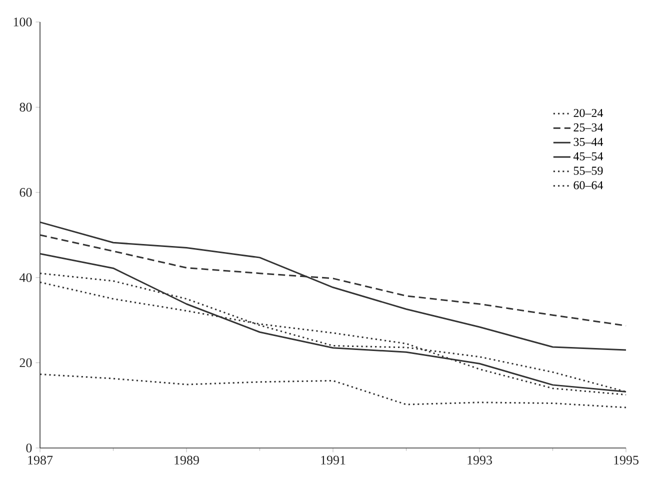  Describe the element at coordinates (480, 460) in the screenshot. I see `x-tick-label: 1993` at that location.